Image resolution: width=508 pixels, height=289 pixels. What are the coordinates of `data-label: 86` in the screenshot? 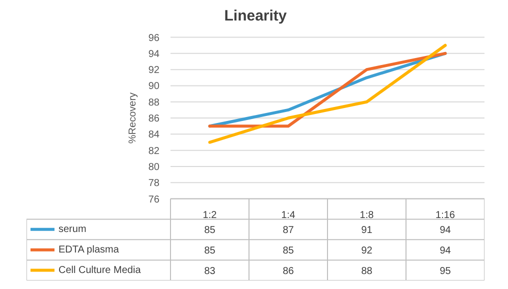 It's located at (288, 271).